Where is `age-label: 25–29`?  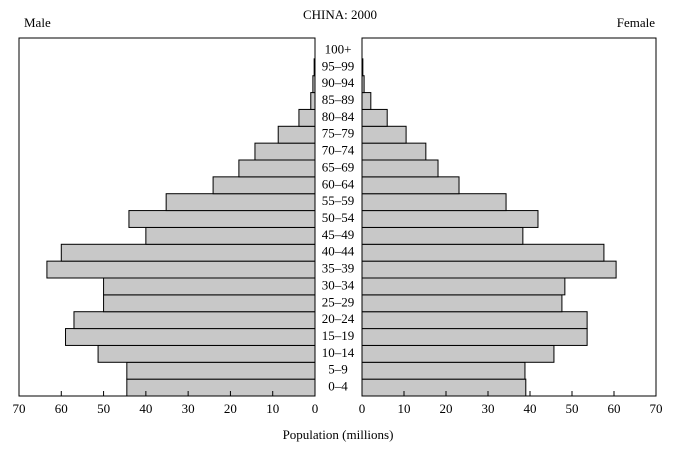 age-label: 25–29 is located at coordinates (338, 301).